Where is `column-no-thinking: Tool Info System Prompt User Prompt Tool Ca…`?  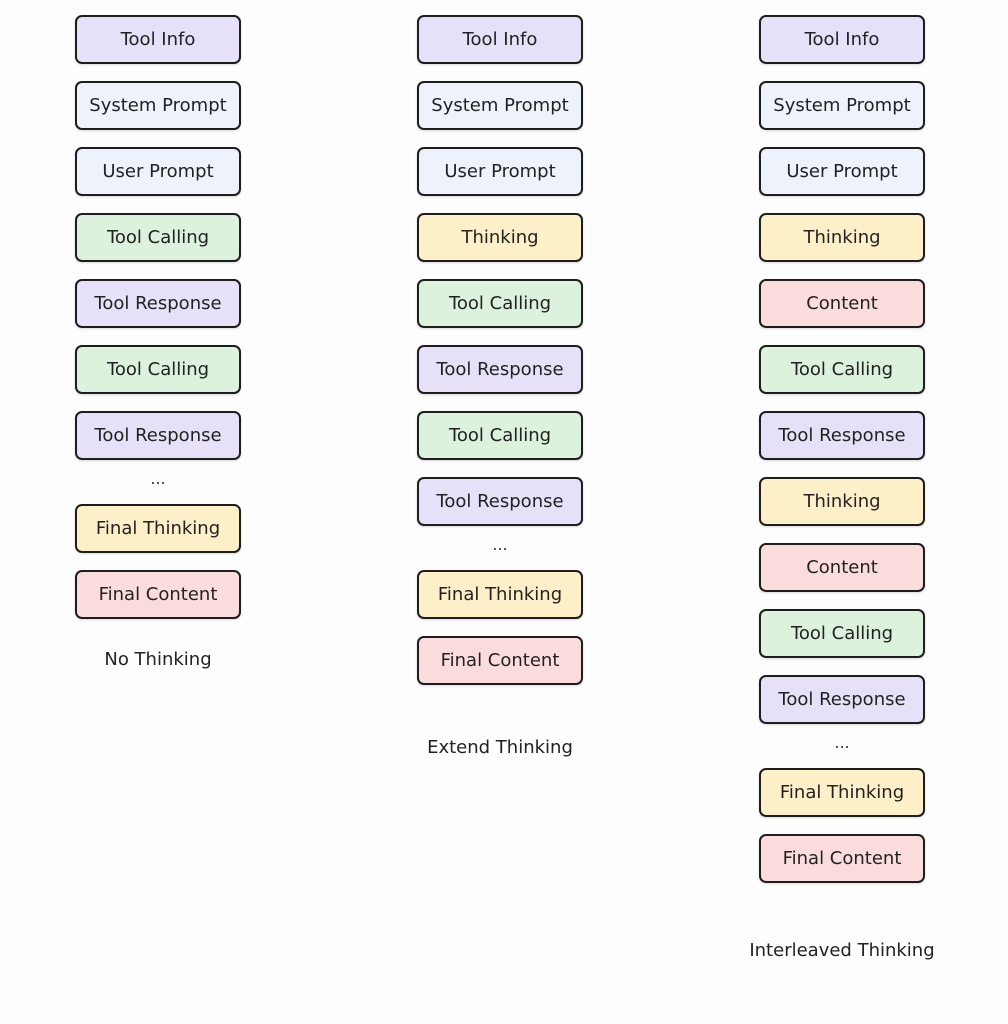 column-no-thinking: Tool Info System Prompt User Prompt Tool Ca… is located at coordinates (158, 342).